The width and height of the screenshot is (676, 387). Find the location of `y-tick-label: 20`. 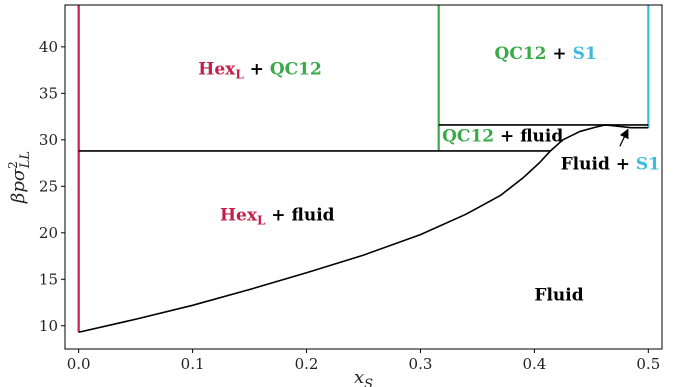

y-tick-label: 20 is located at coordinates (48, 233).